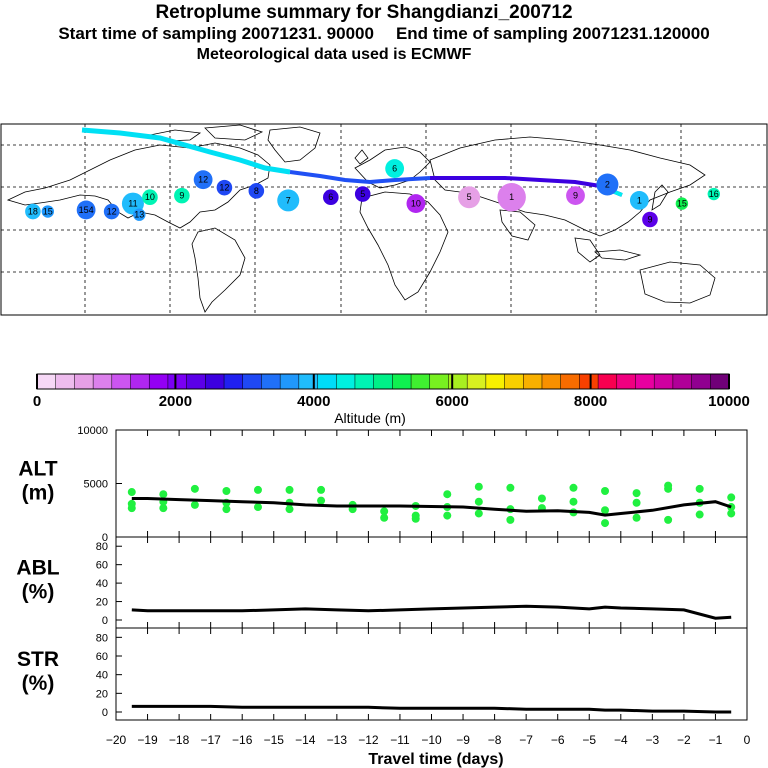  Describe the element at coordinates (111, 211) in the screenshot. I see `plume-marker: 12` at that location.